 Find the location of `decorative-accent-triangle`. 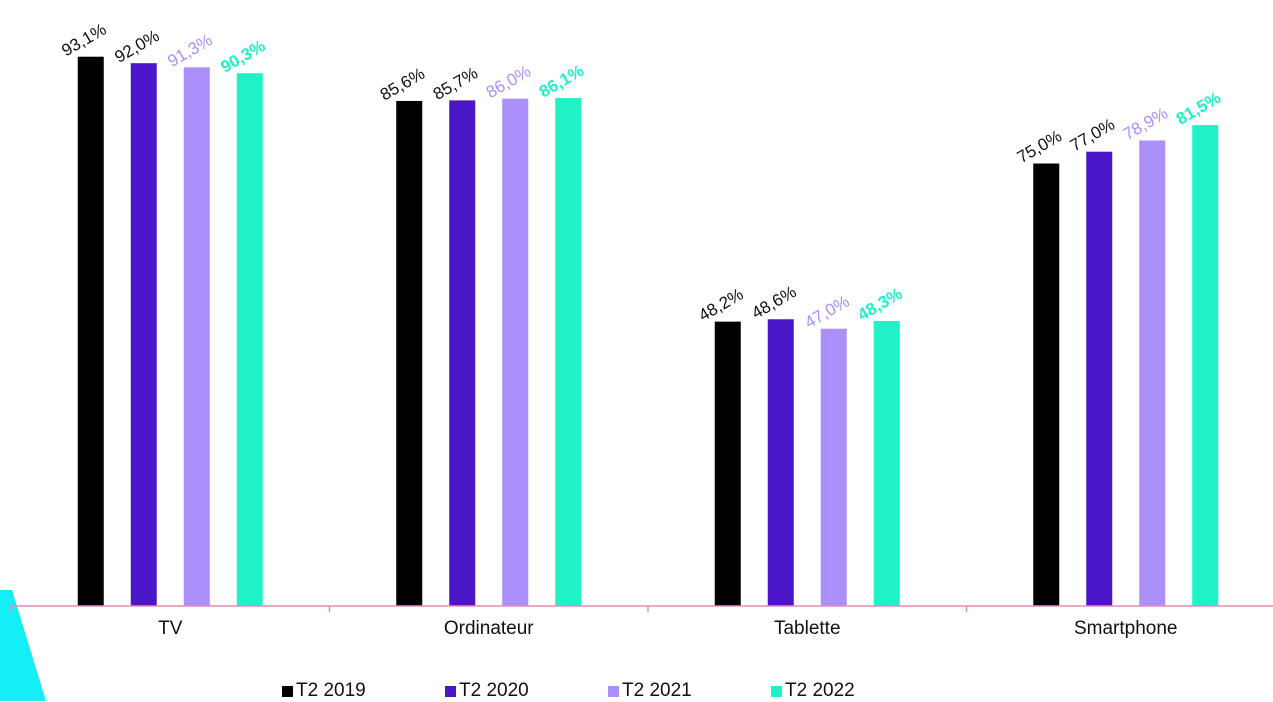

decorative-accent-triangle is located at coordinates (23, 645).